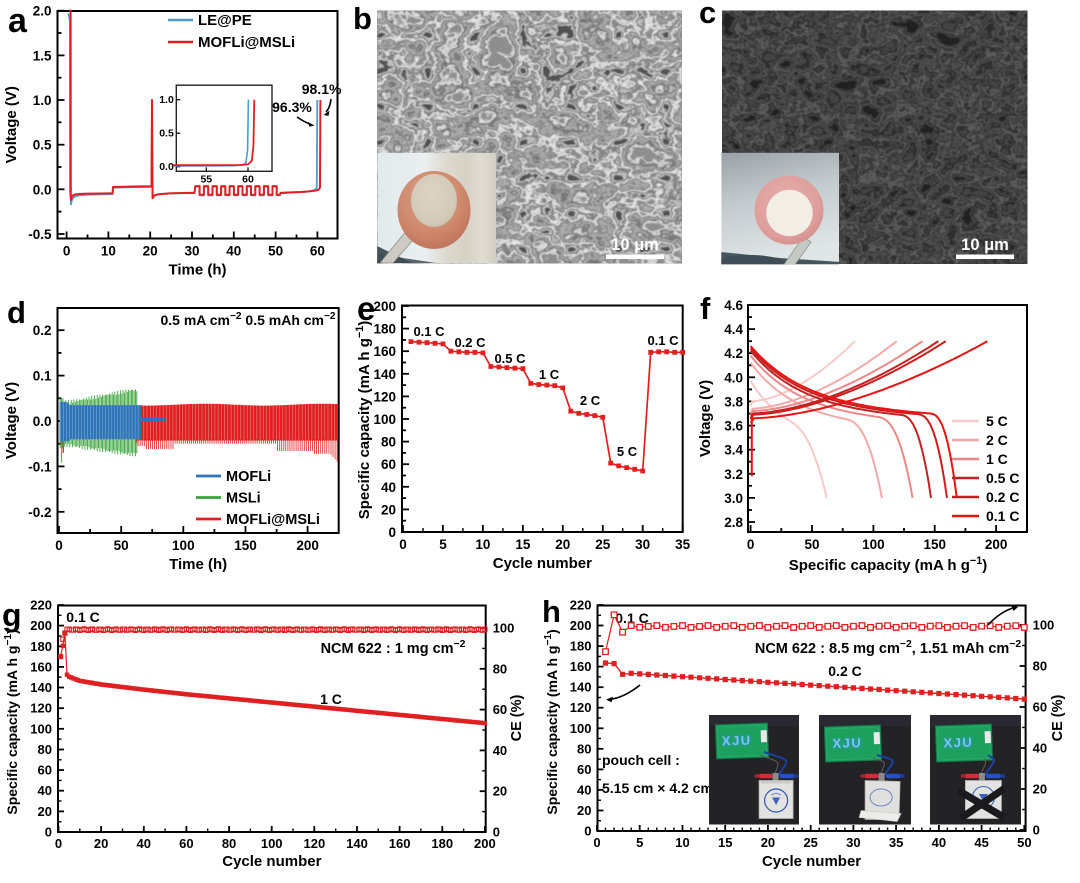 The width and height of the screenshot is (1080, 883). Describe the element at coordinates (40, 466) in the screenshot. I see `svg-text: -0.1` at that location.